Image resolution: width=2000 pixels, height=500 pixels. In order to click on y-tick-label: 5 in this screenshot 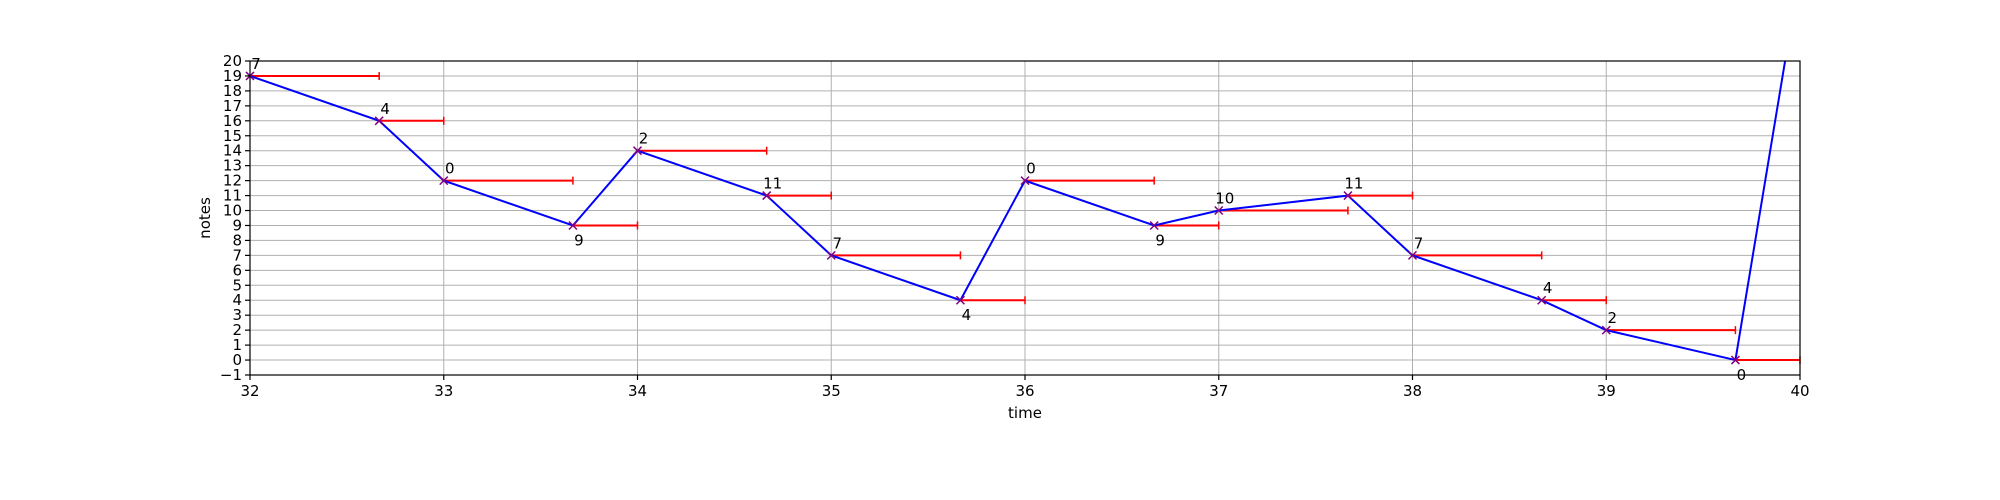, I will do `click(237, 285)`.